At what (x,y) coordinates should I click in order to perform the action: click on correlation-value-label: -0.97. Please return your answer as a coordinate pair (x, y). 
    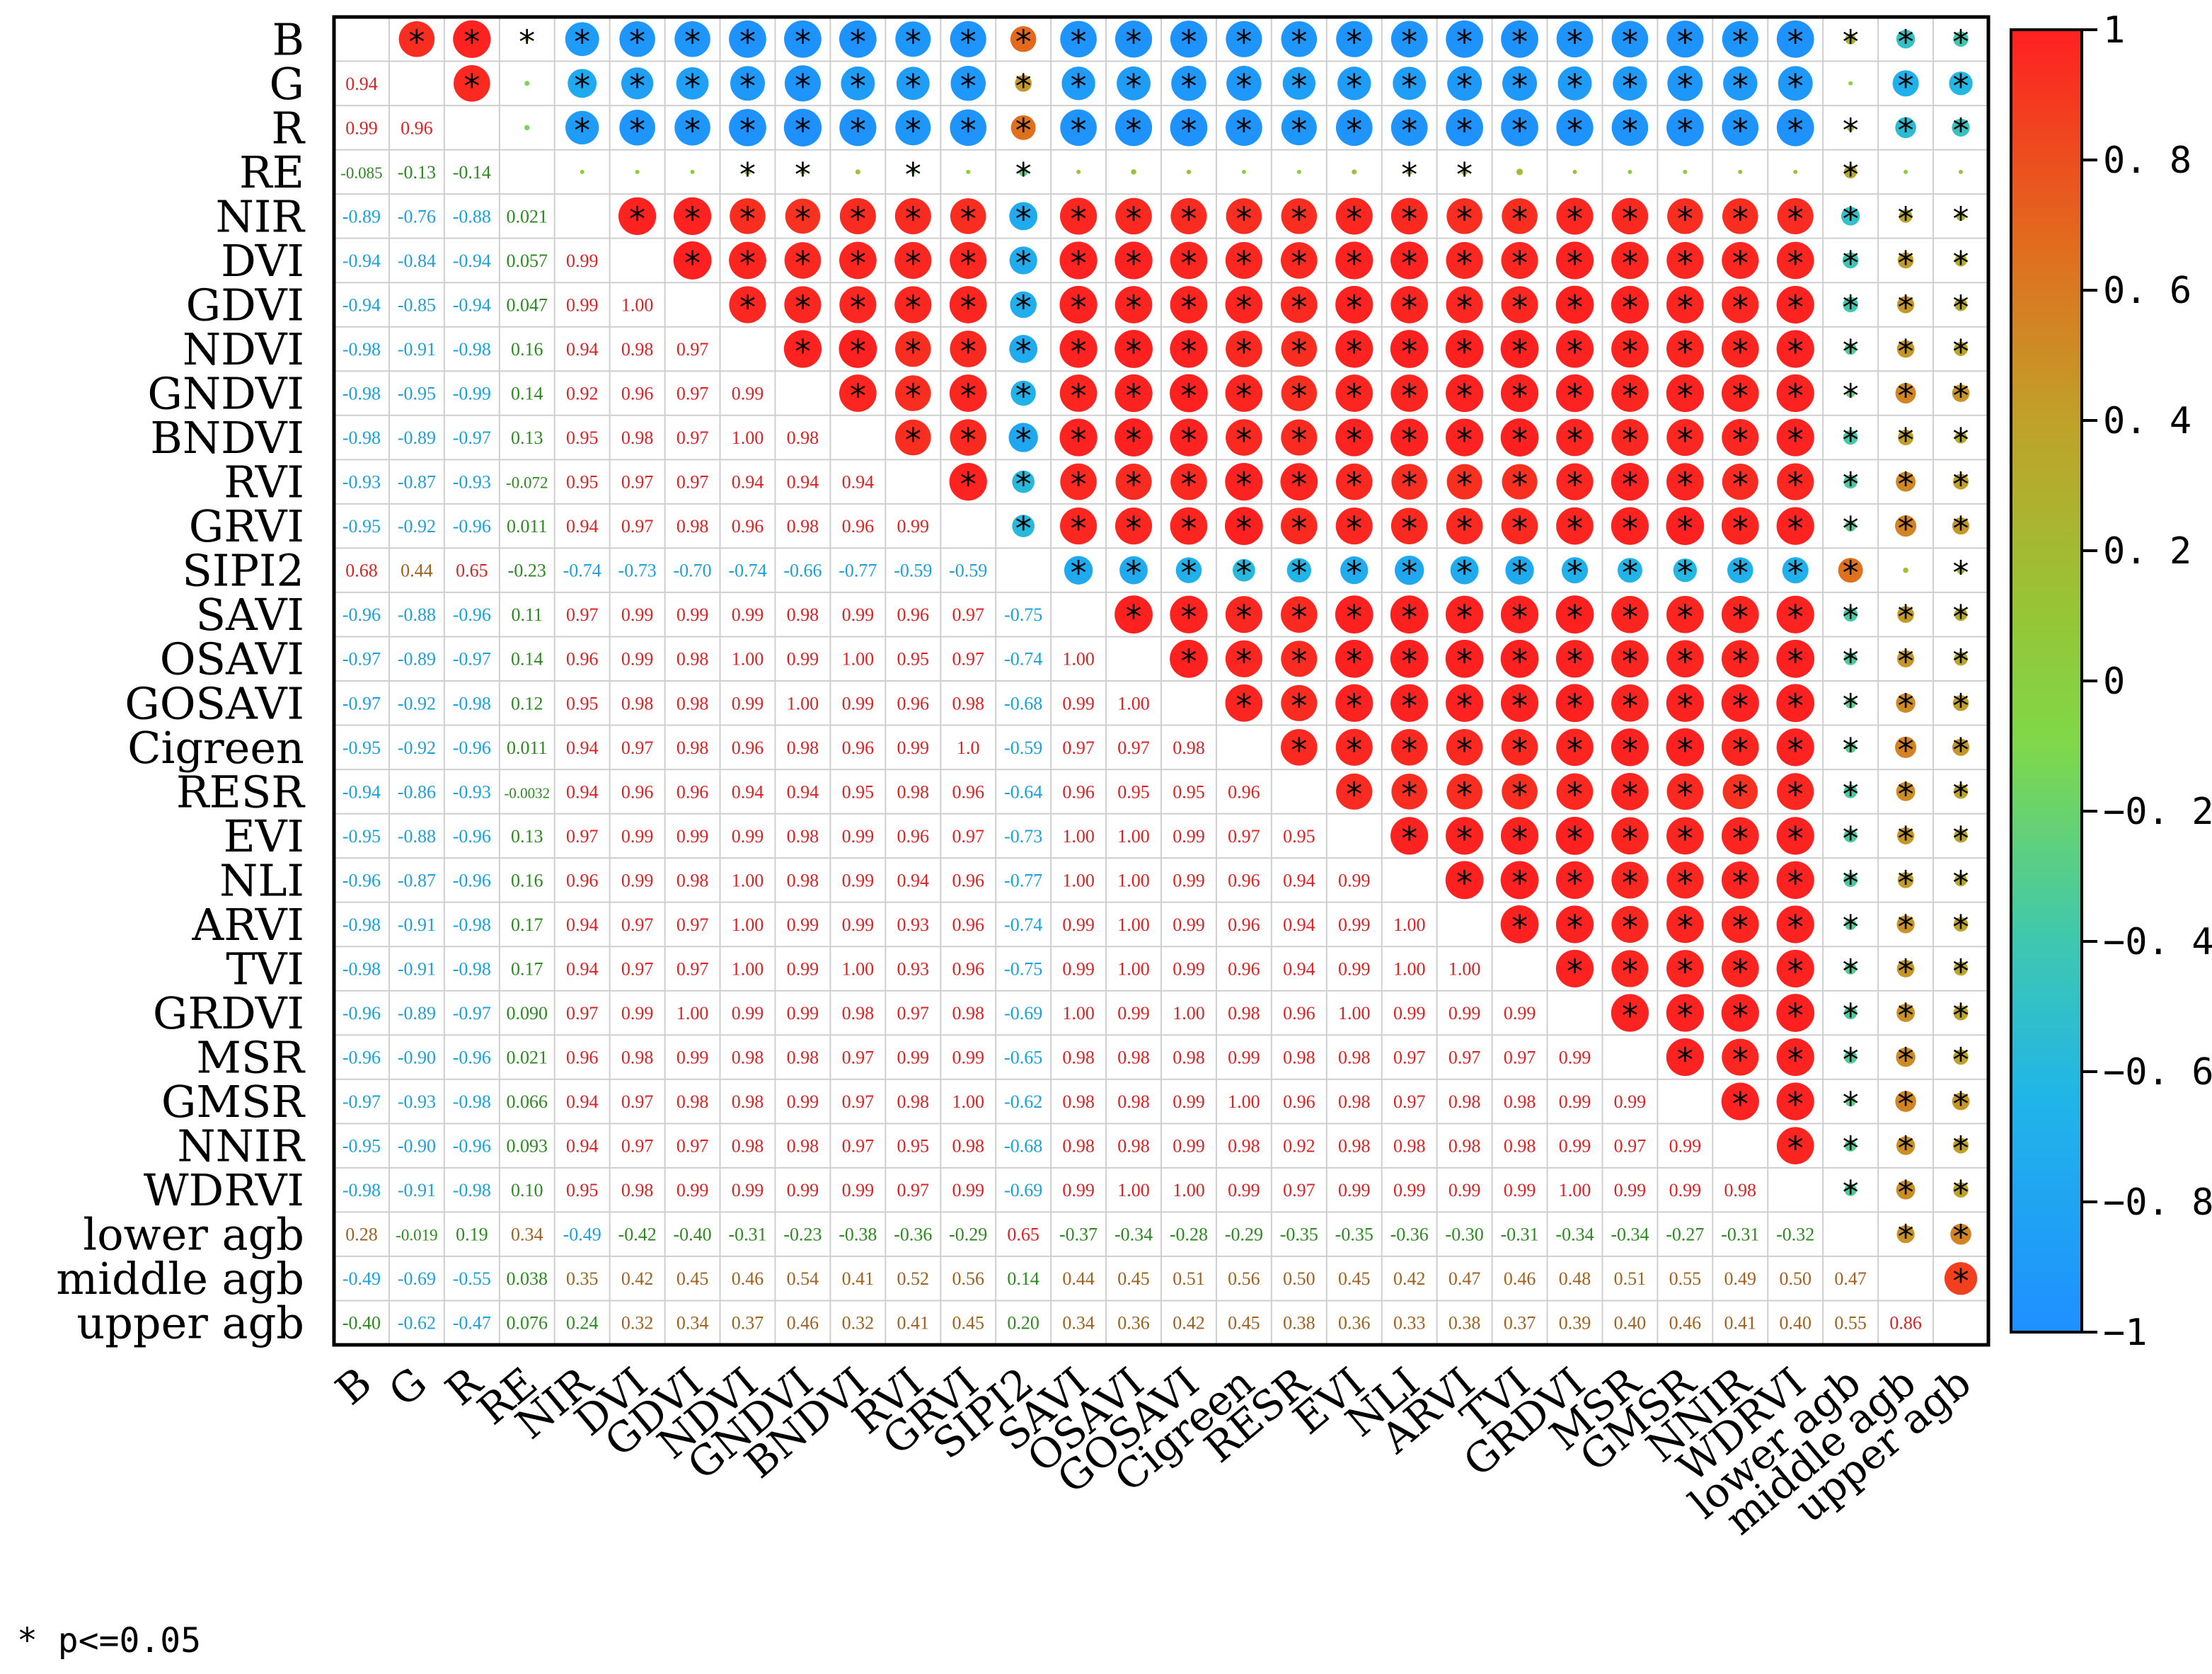
    Looking at the image, I should click on (472, 1013).